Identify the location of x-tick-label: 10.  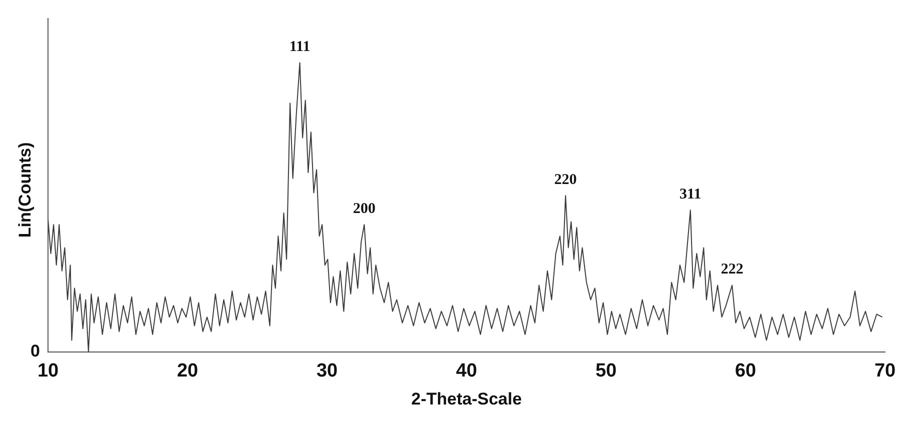
(48, 371).